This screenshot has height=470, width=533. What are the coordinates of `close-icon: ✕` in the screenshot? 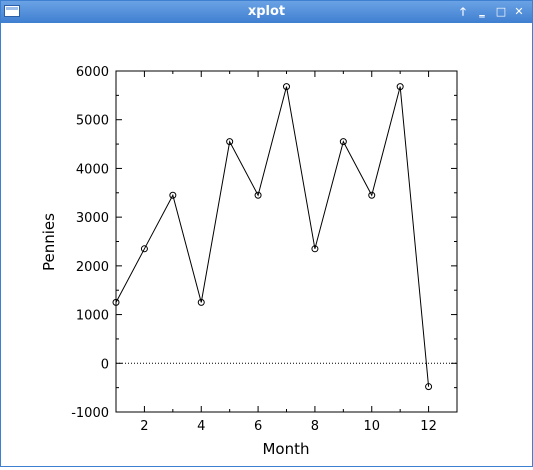 It's located at (519, 11).